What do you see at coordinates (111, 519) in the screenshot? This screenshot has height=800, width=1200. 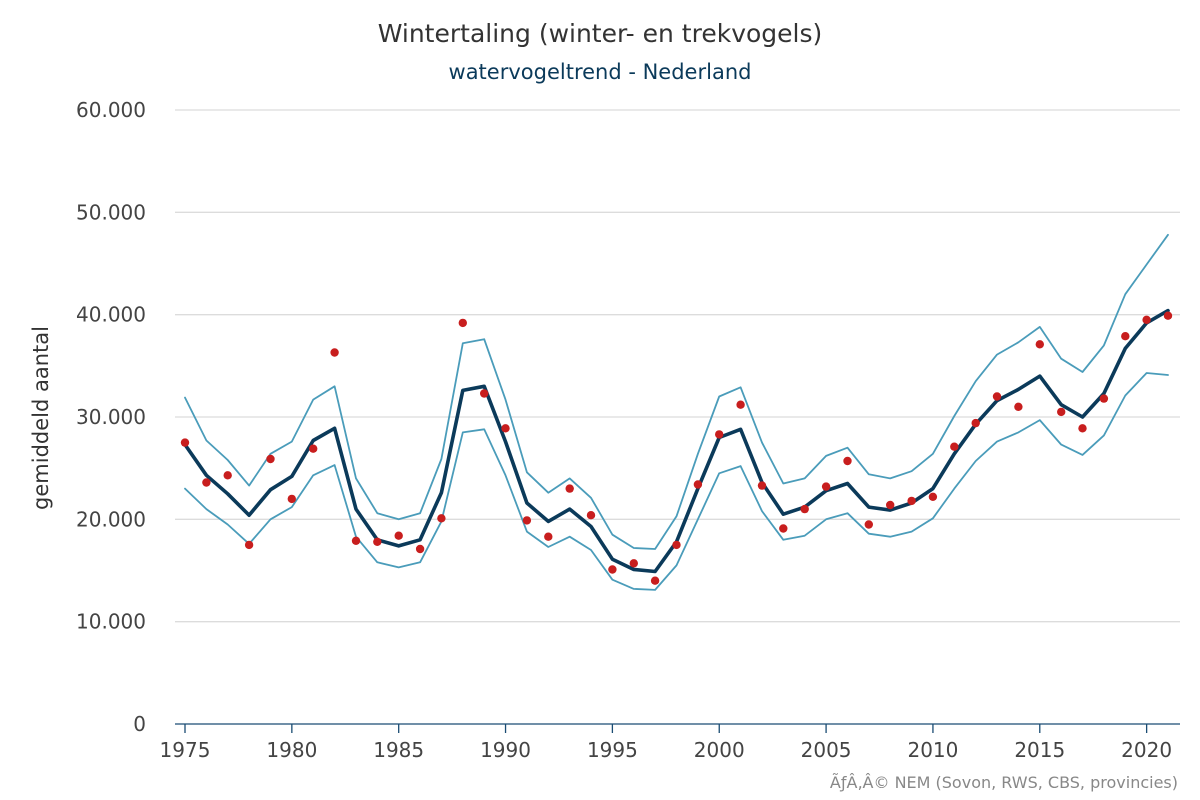 I see `y-tick-label: 20.000` at bounding box center [111, 519].